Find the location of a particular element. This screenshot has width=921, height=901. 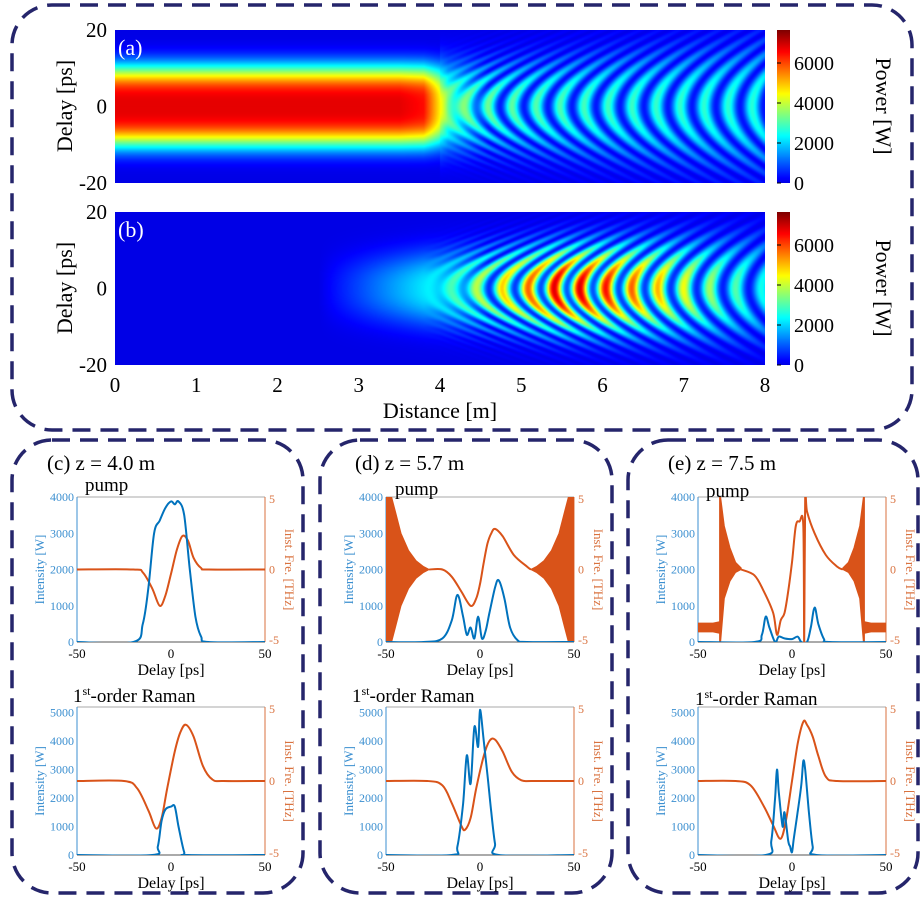

frequency-oscillation-band is located at coordinates (551, 569).